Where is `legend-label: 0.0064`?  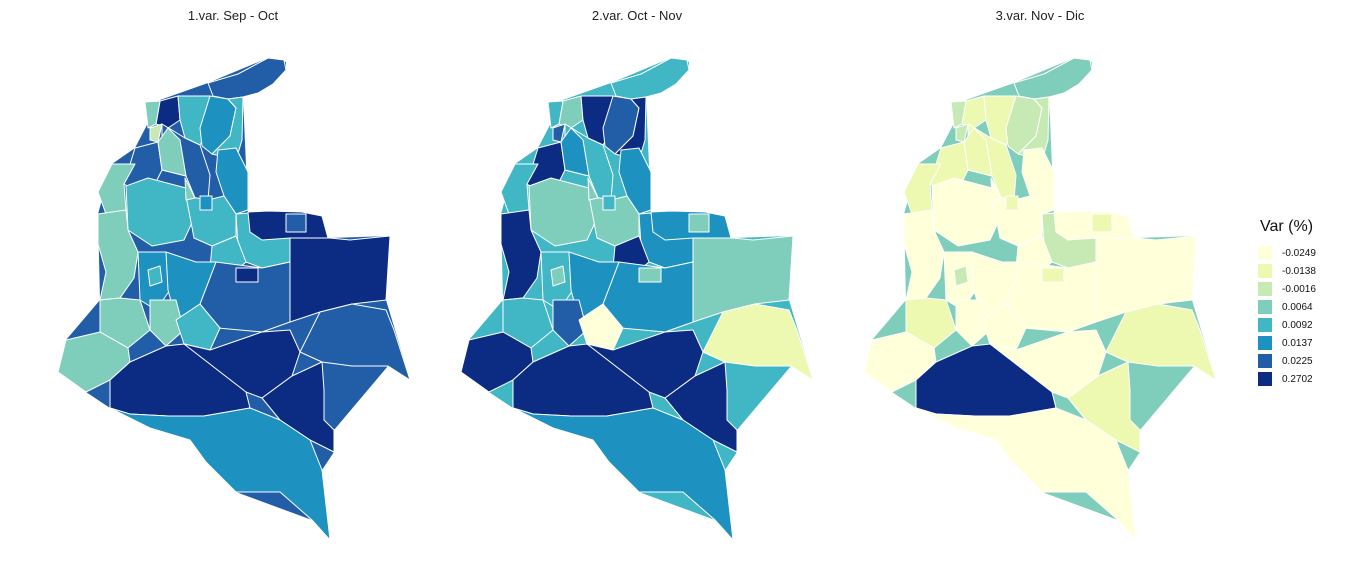 legend-label: 0.0064 is located at coordinates (1297, 307).